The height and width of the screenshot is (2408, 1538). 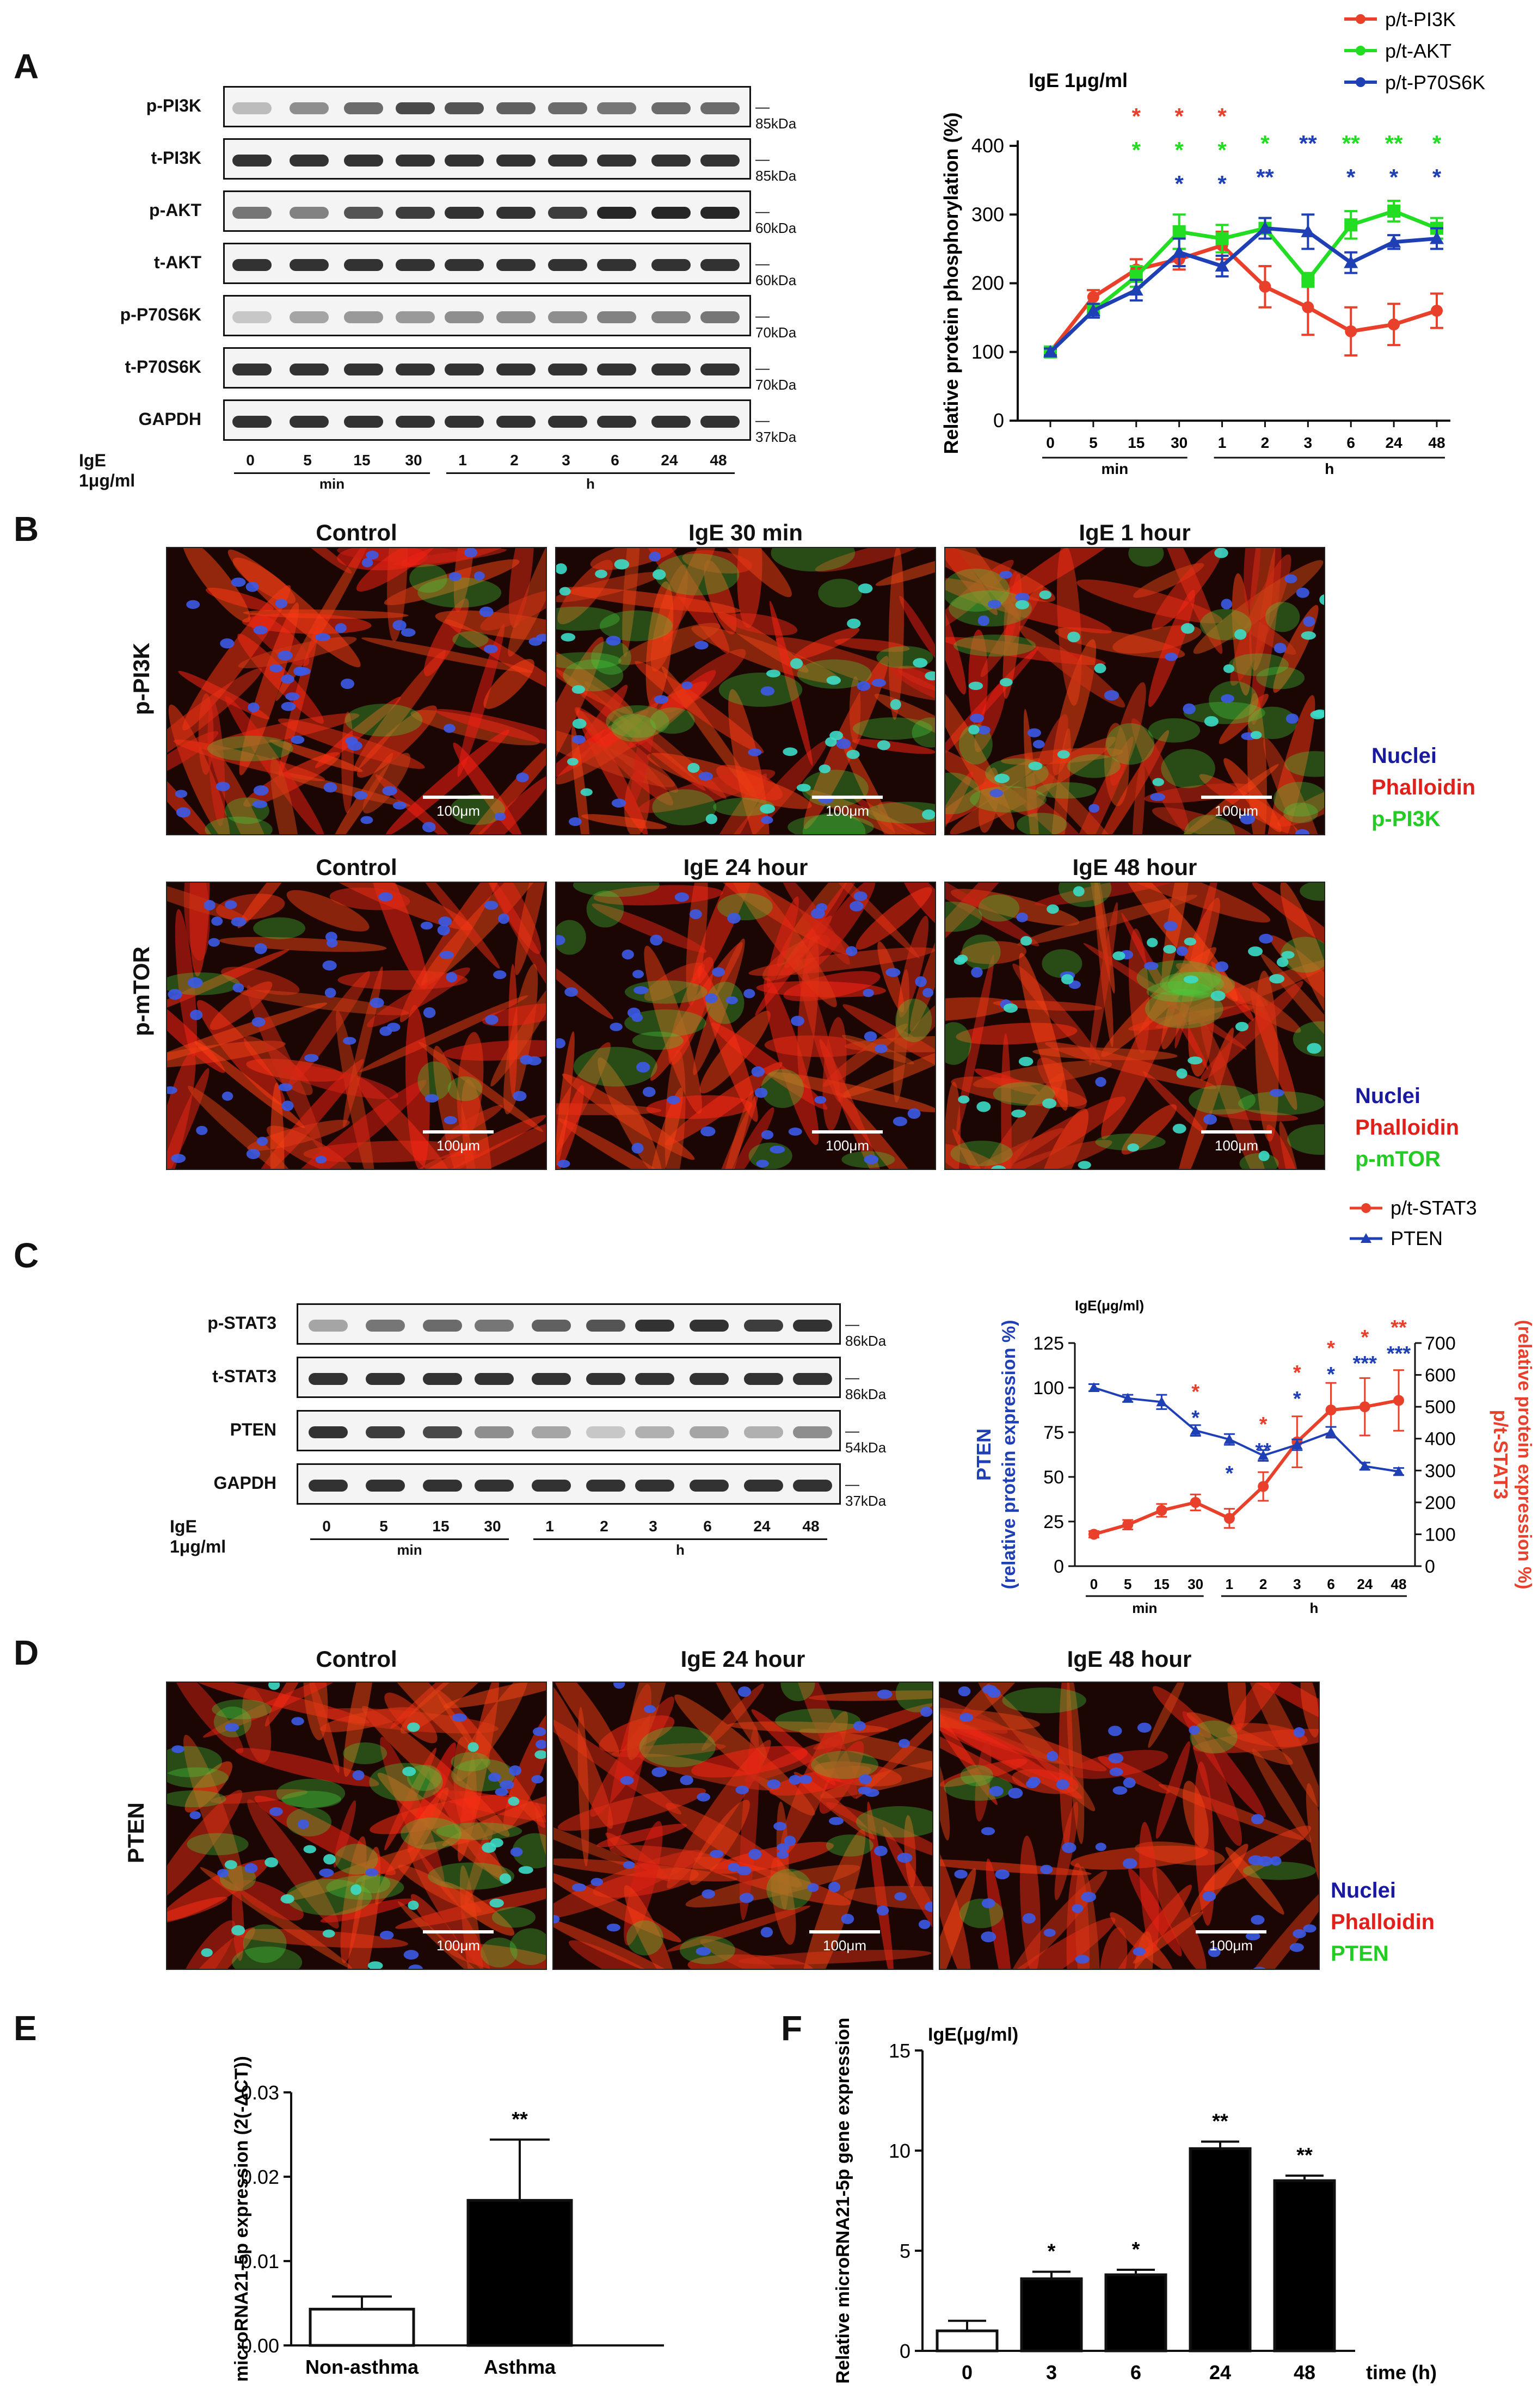 I want to click on x-tick-label: 2, so click(x=1263, y=1584).